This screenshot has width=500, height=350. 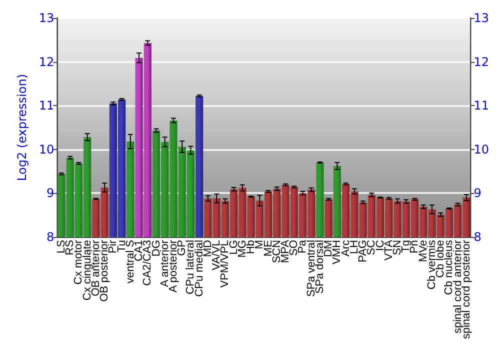 What do you see at coordinates (46, 149) in the screenshot?
I see `y-tick-label: 10` at bounding box center [46, 149].